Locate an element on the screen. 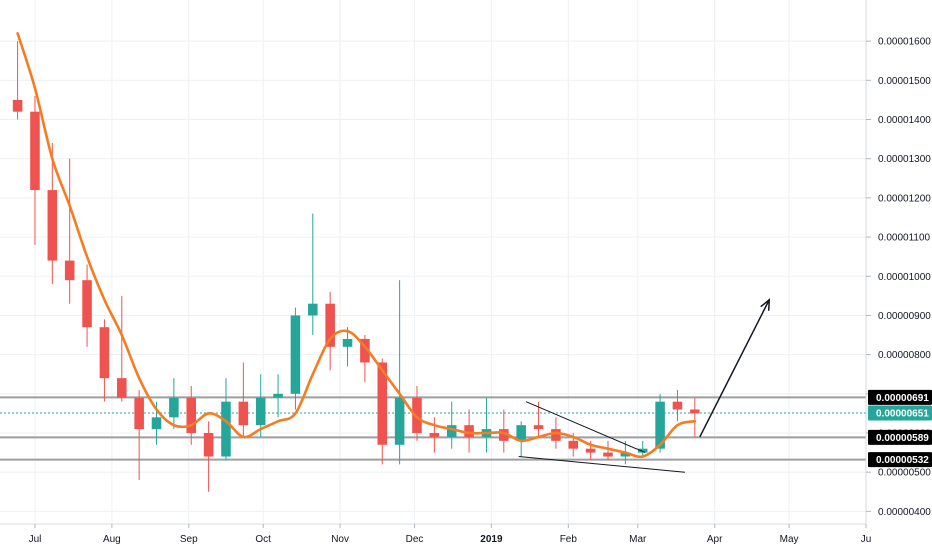 The width and height of the screenshot is (932, 550). price-axis-label: 0.00001300 is located at coordinates (904, 159).